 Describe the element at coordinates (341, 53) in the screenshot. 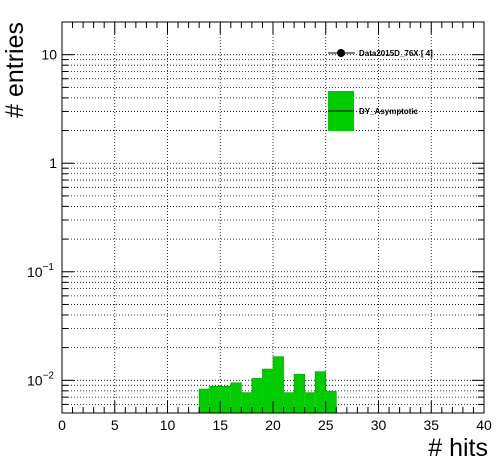

I see `legend-data-marker` at that location.